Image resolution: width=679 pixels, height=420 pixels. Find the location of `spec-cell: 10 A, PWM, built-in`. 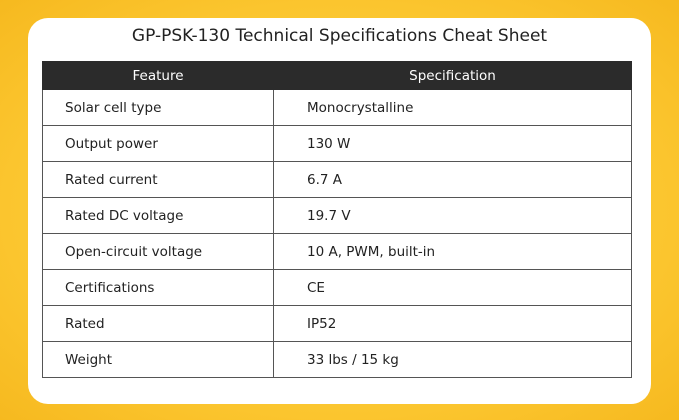

spec-cell: 10 A, PWM, built-in is located at coordinates (452, 251).